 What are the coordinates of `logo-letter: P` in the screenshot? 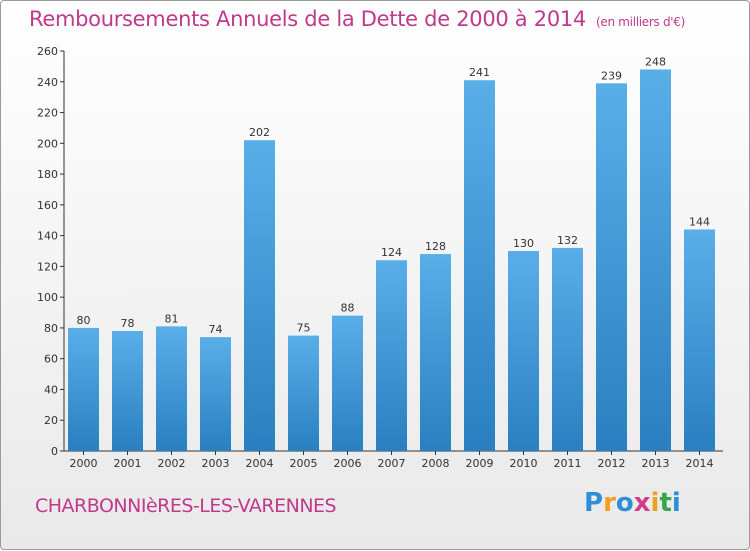 It's located at (594, 503).